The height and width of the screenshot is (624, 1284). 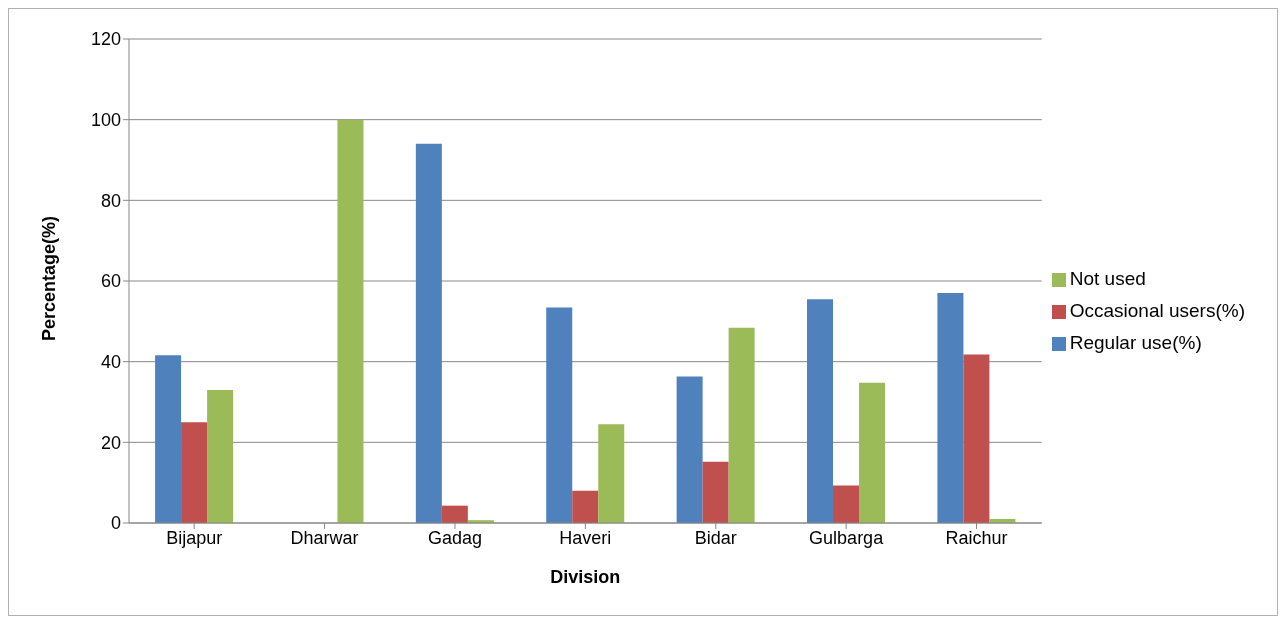 I want to click on y-tick-label: 20, so click(x=110, y=442).